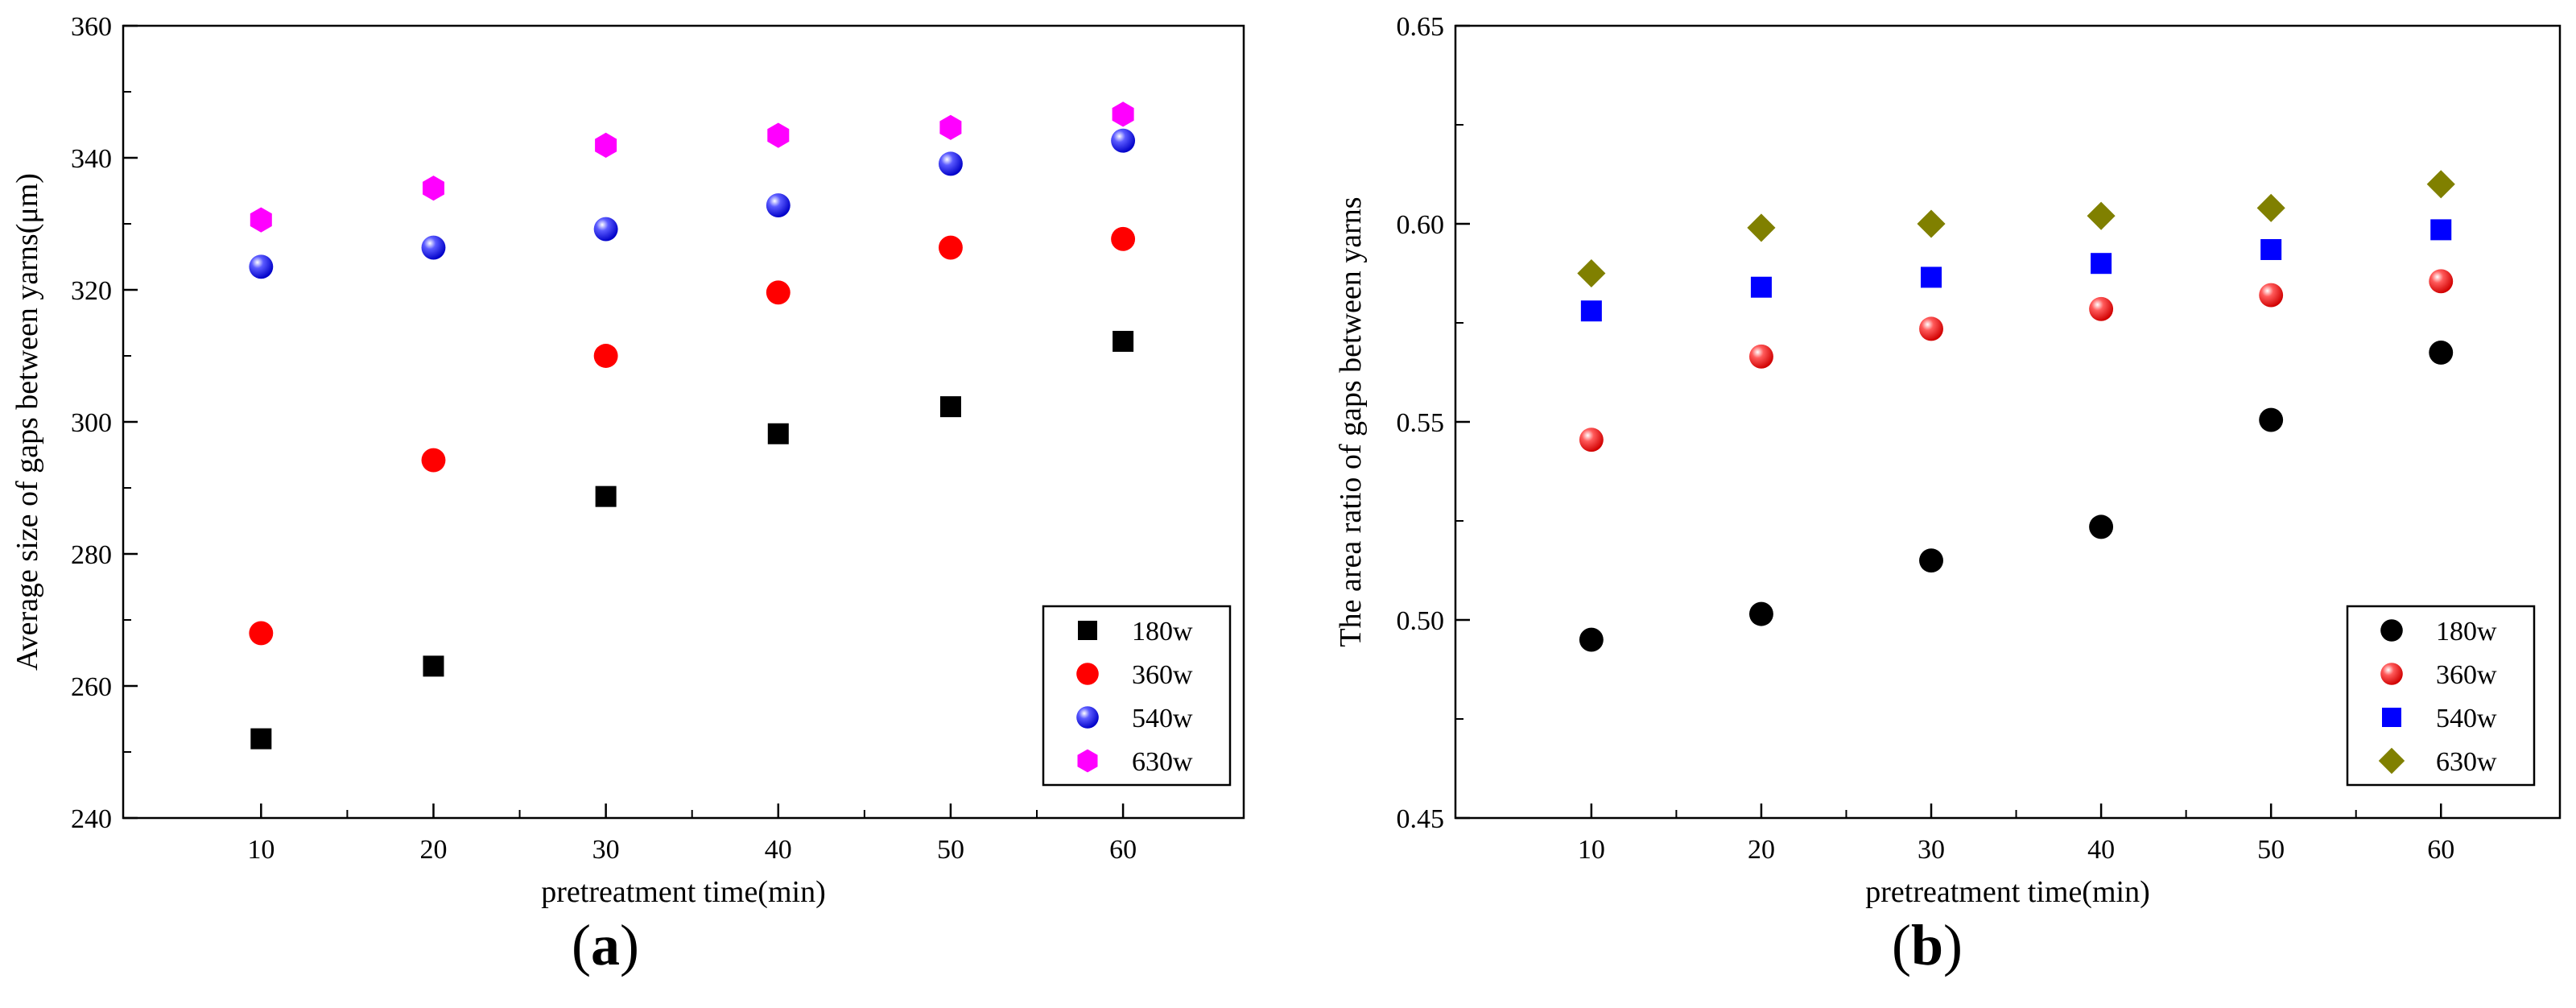 This screenshot has width=2576, height=1008. What do you see at coordinates (683, 892) in the screenshot?
I see `x-axis-label: pretreatment time(min)` at bounding box center [683, 892].